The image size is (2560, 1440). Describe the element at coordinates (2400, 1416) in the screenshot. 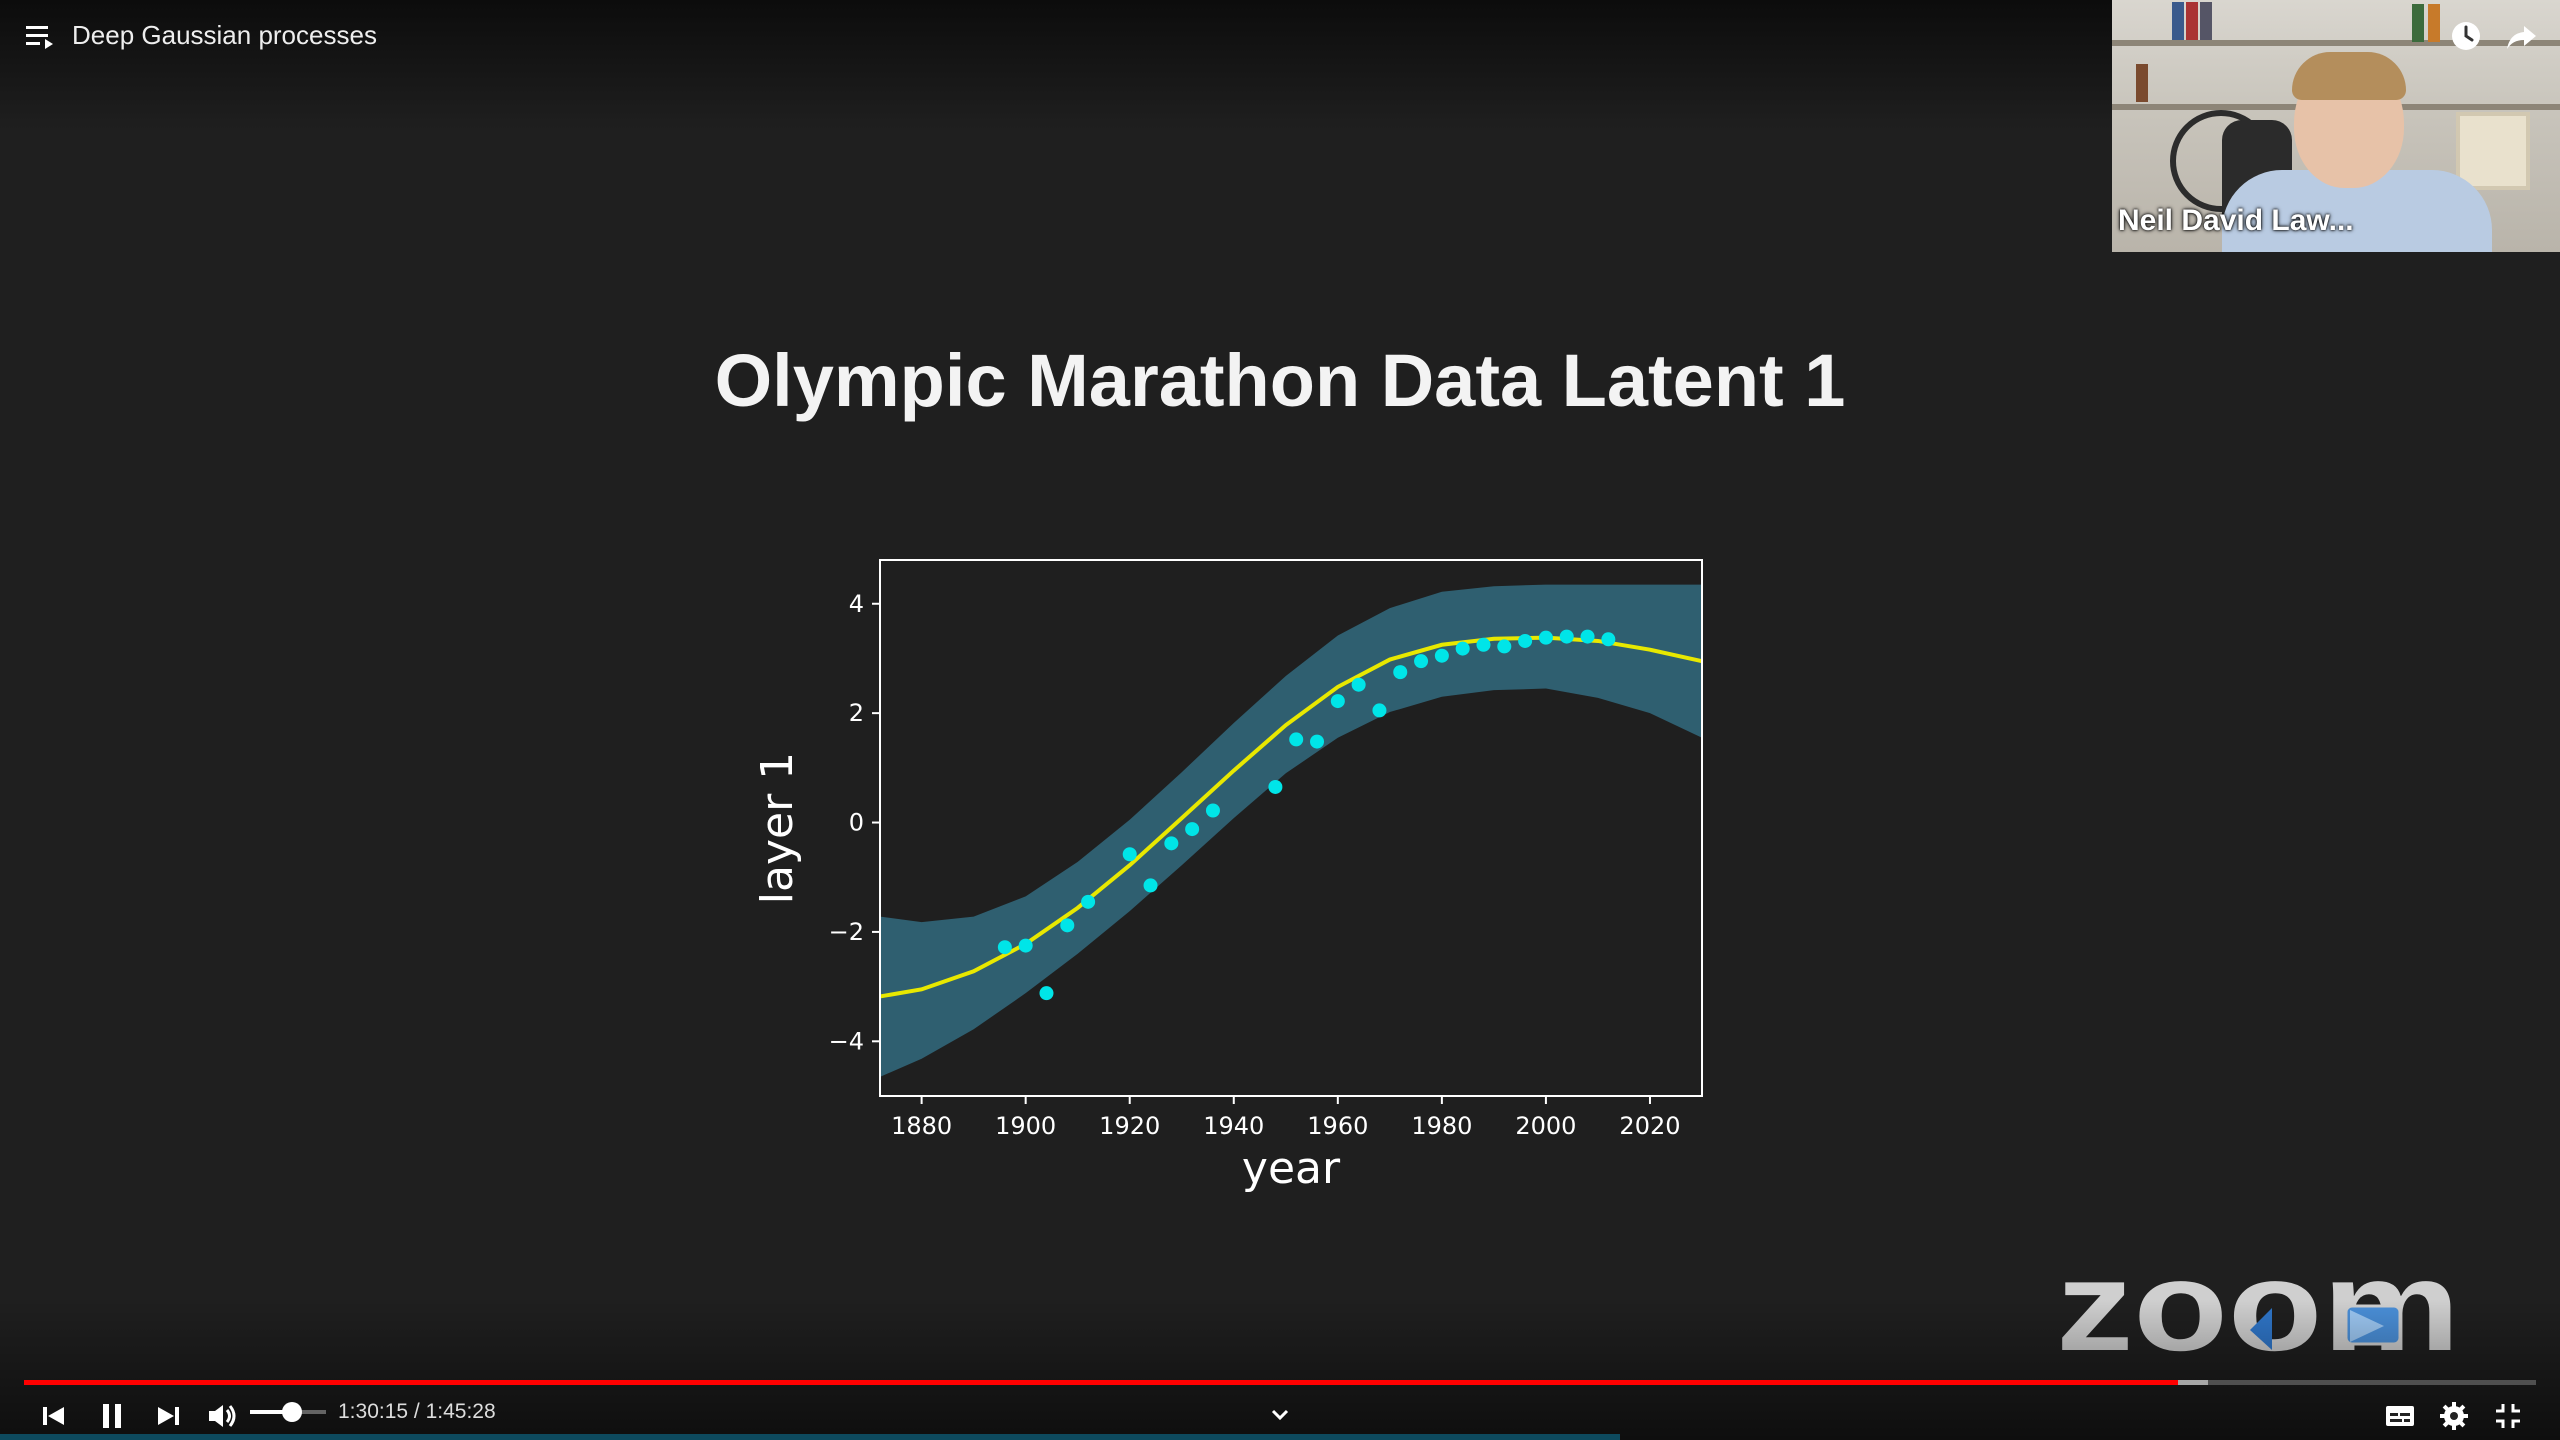

I see `subtitles-icon` at that location.